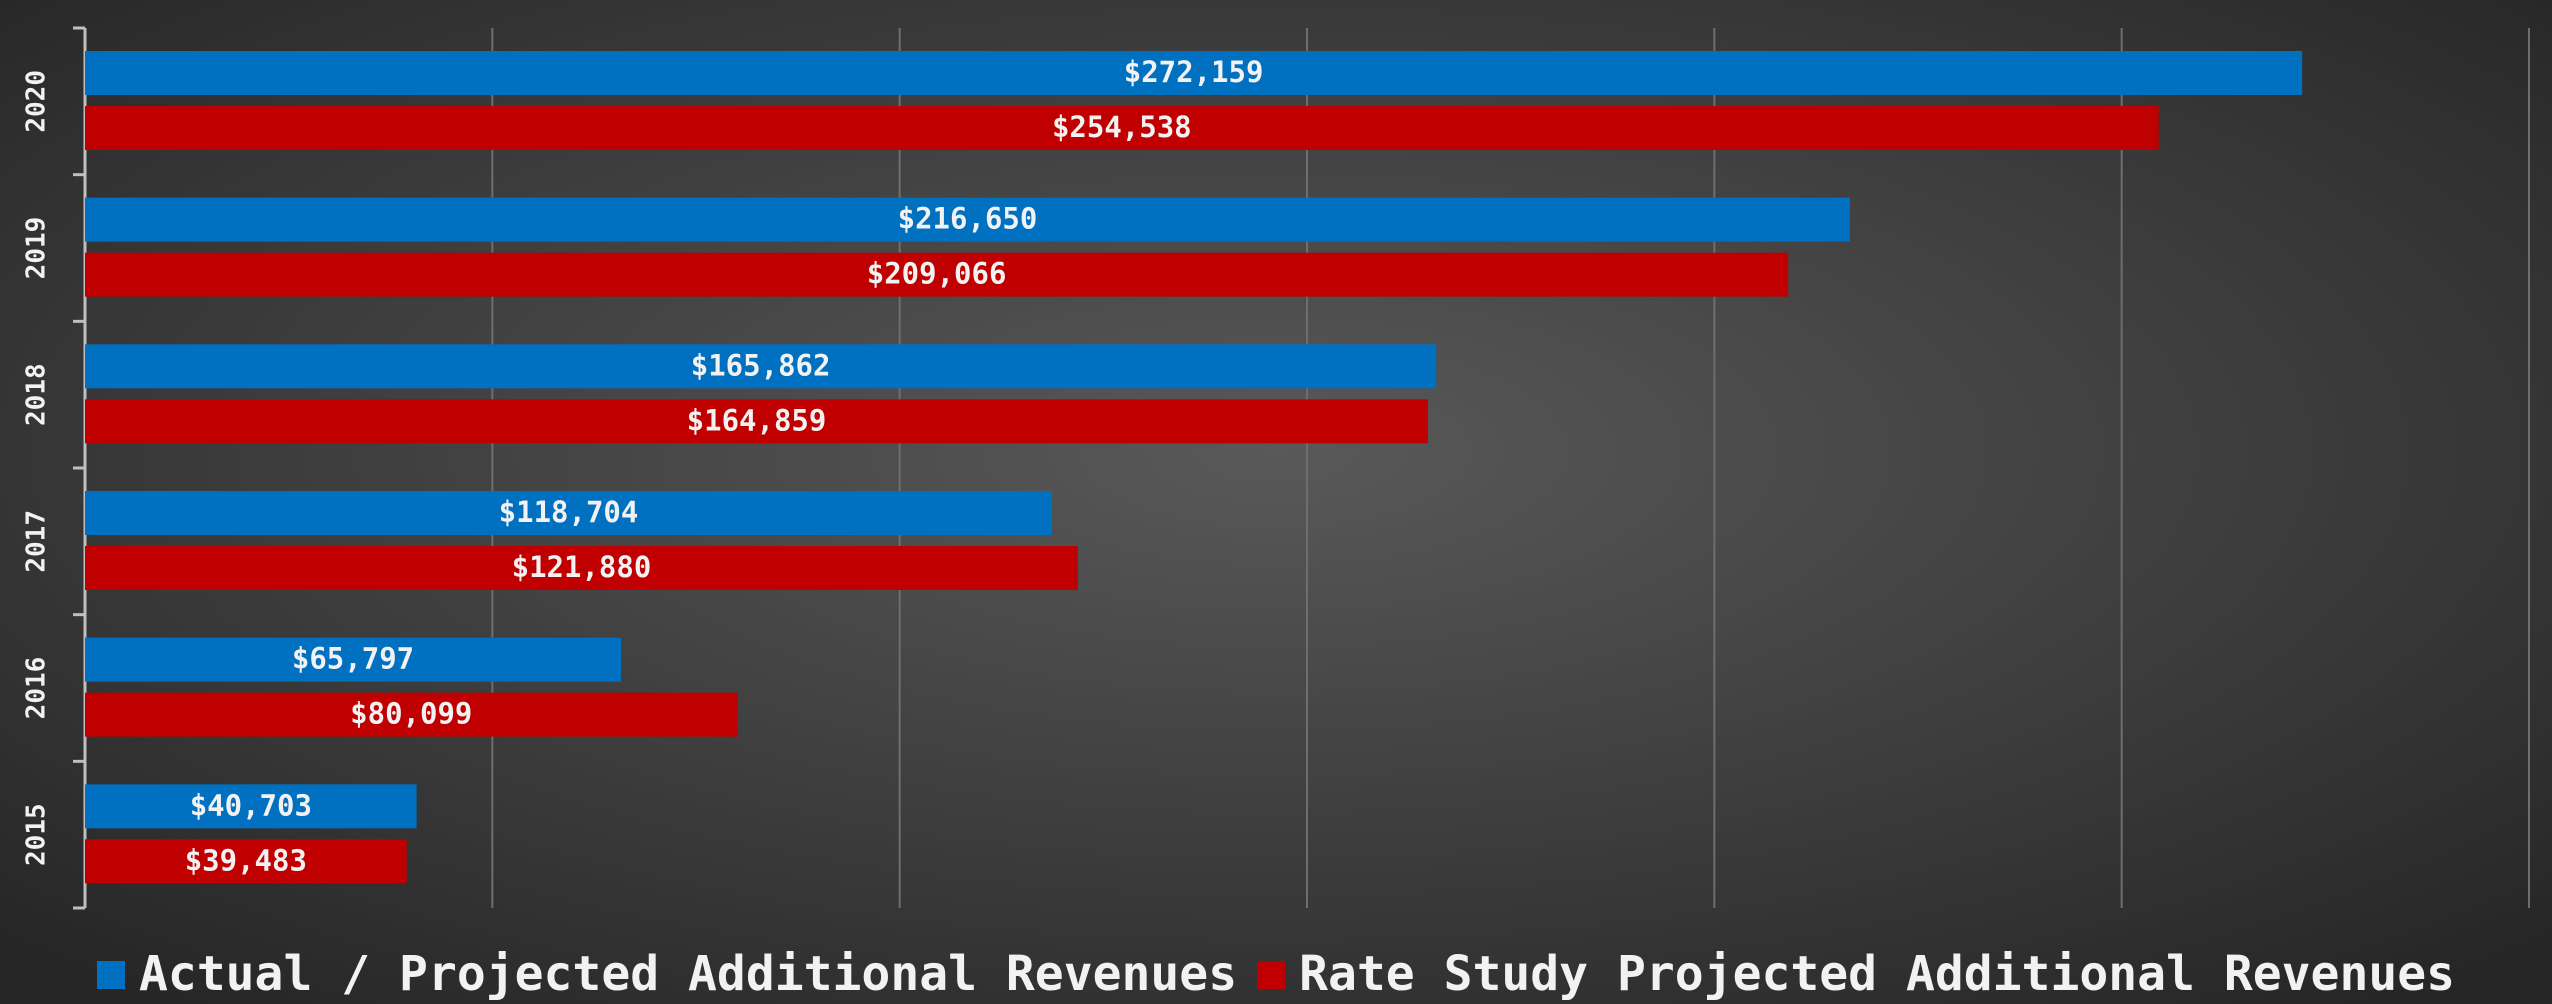 Image resolution: width=2552 pixels, height=1004 pixels. I want to click on data-label: $216,650, so click(968, 219).